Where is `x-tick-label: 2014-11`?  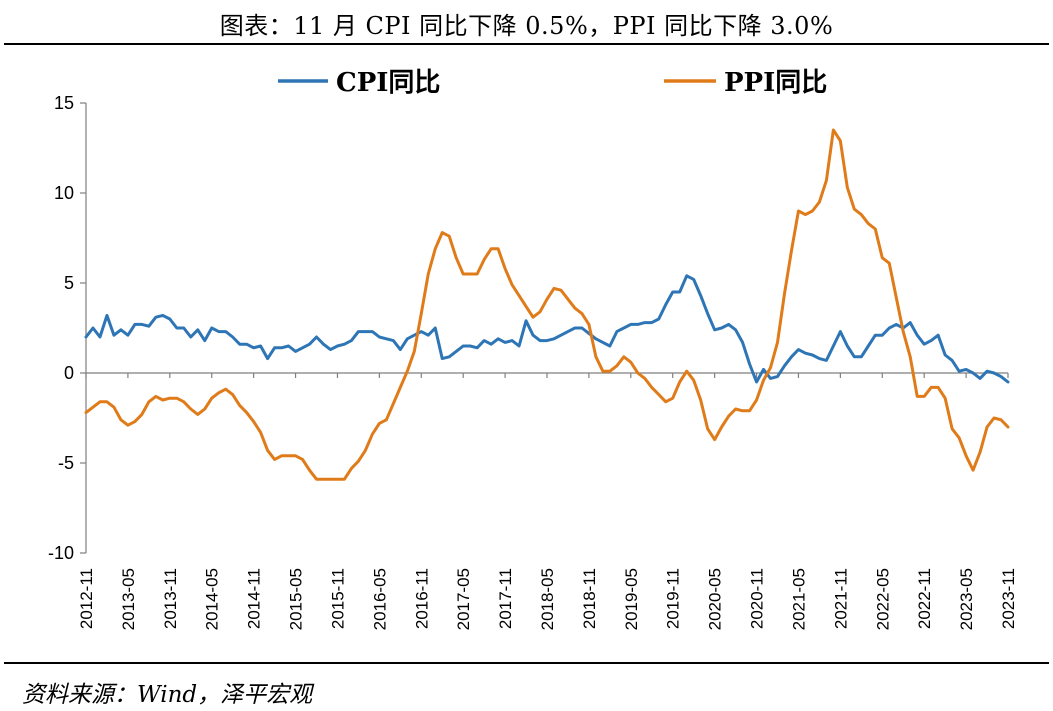 x-tick-label: 2014-11 is located at coordinates (254, 598).